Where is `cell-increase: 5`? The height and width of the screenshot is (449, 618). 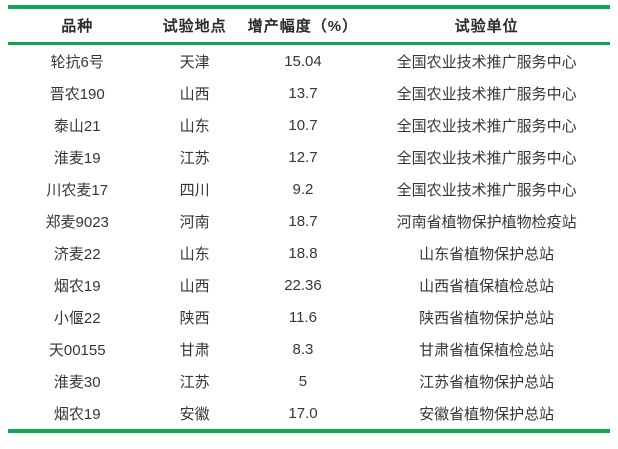
cell-increase: 5 is located at coordinates (303, 381).